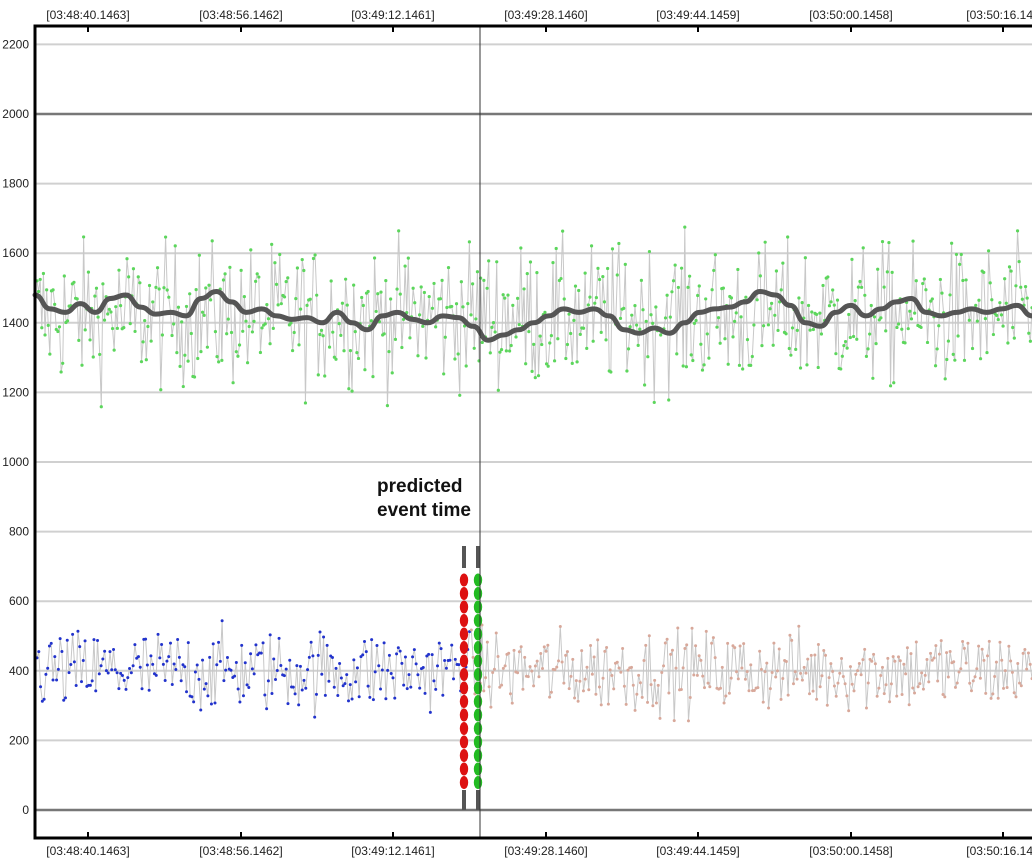 The image size is (1032, 864). Describe the element at coordinates (545, 851) in the screenshot. I see `x-tick-label-bottom: [03:49:28.1460]` at that location.